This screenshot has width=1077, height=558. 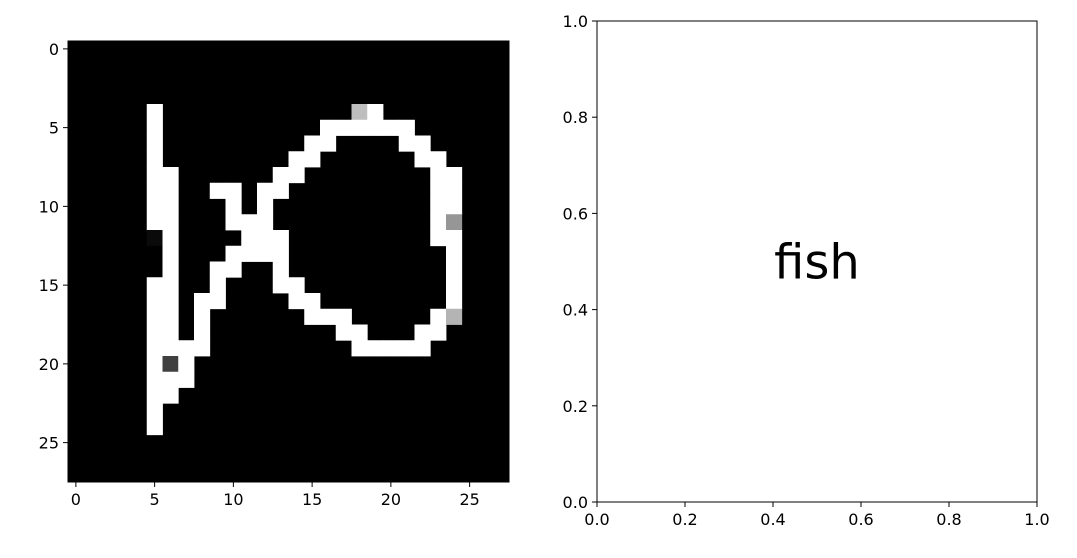 I want to click on y-tick-label: 0.4, so click(x=575, y=310).